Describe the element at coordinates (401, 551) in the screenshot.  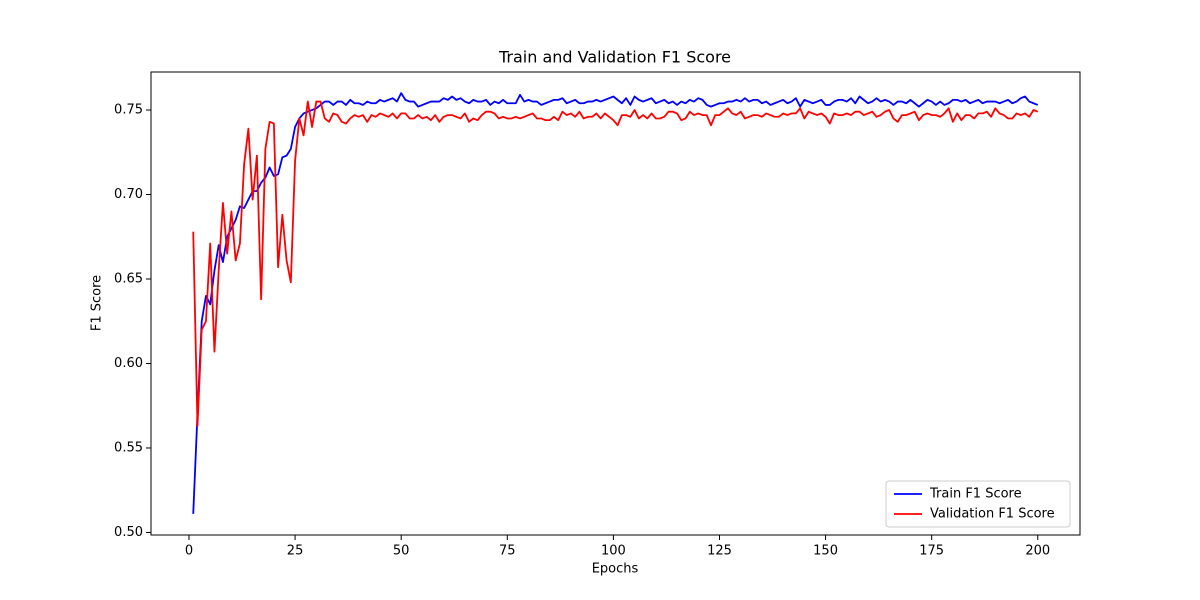
I see `x-tick-label: 50` at that location.